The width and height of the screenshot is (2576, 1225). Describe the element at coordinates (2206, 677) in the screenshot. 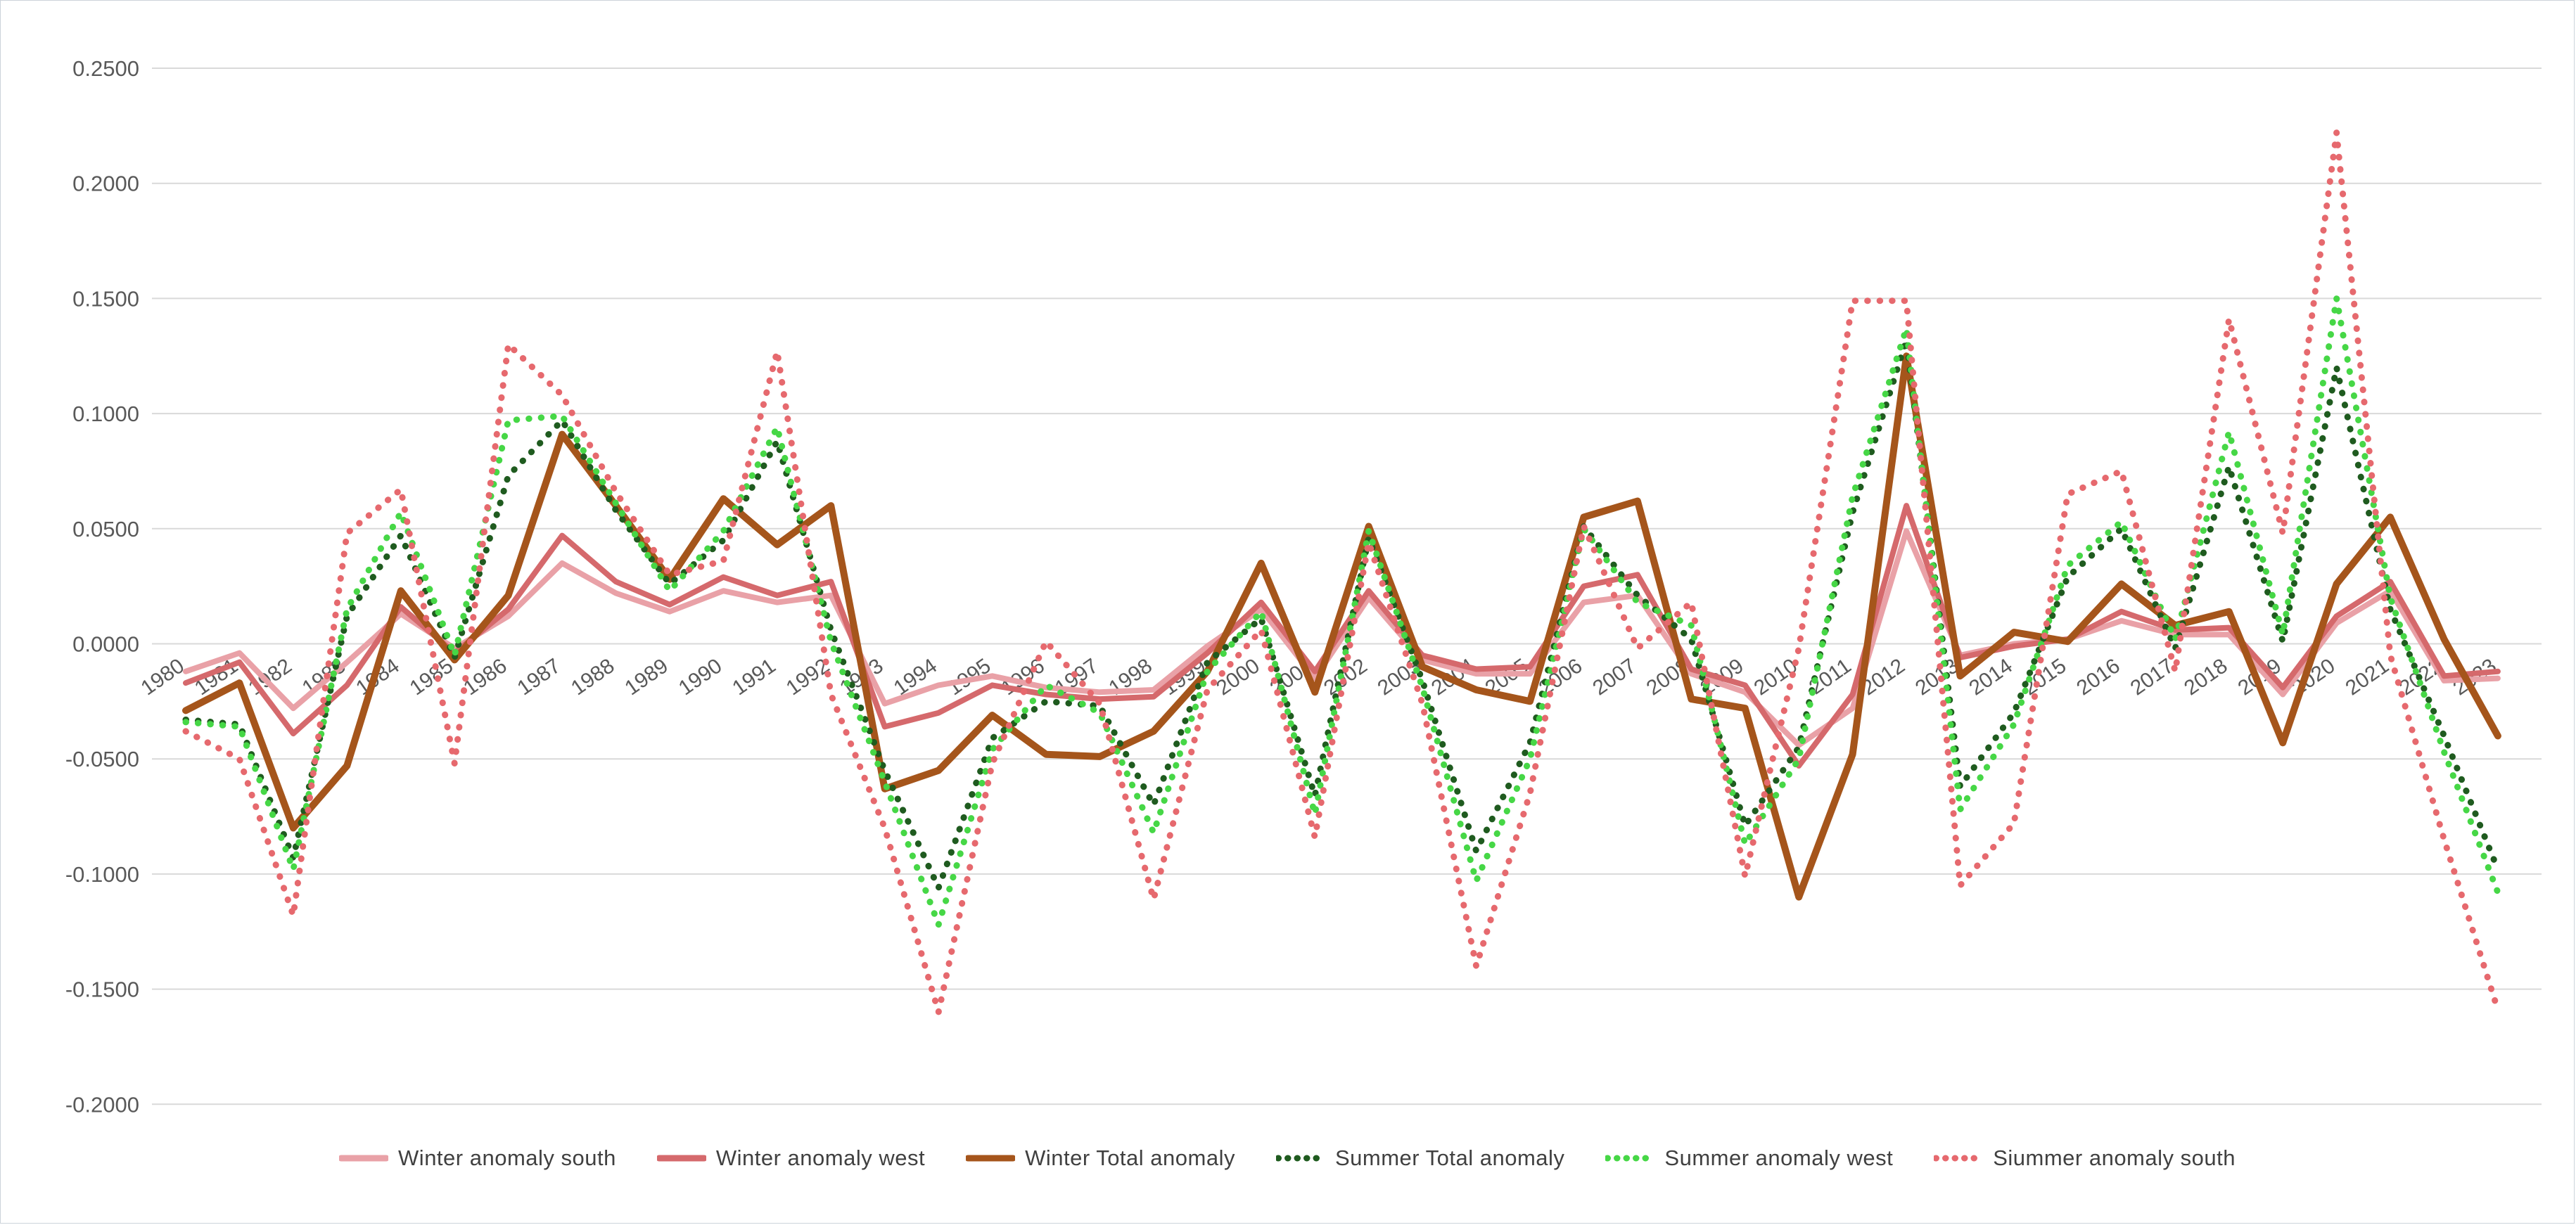

I see `x-axis-year-label: 2018` at that location.